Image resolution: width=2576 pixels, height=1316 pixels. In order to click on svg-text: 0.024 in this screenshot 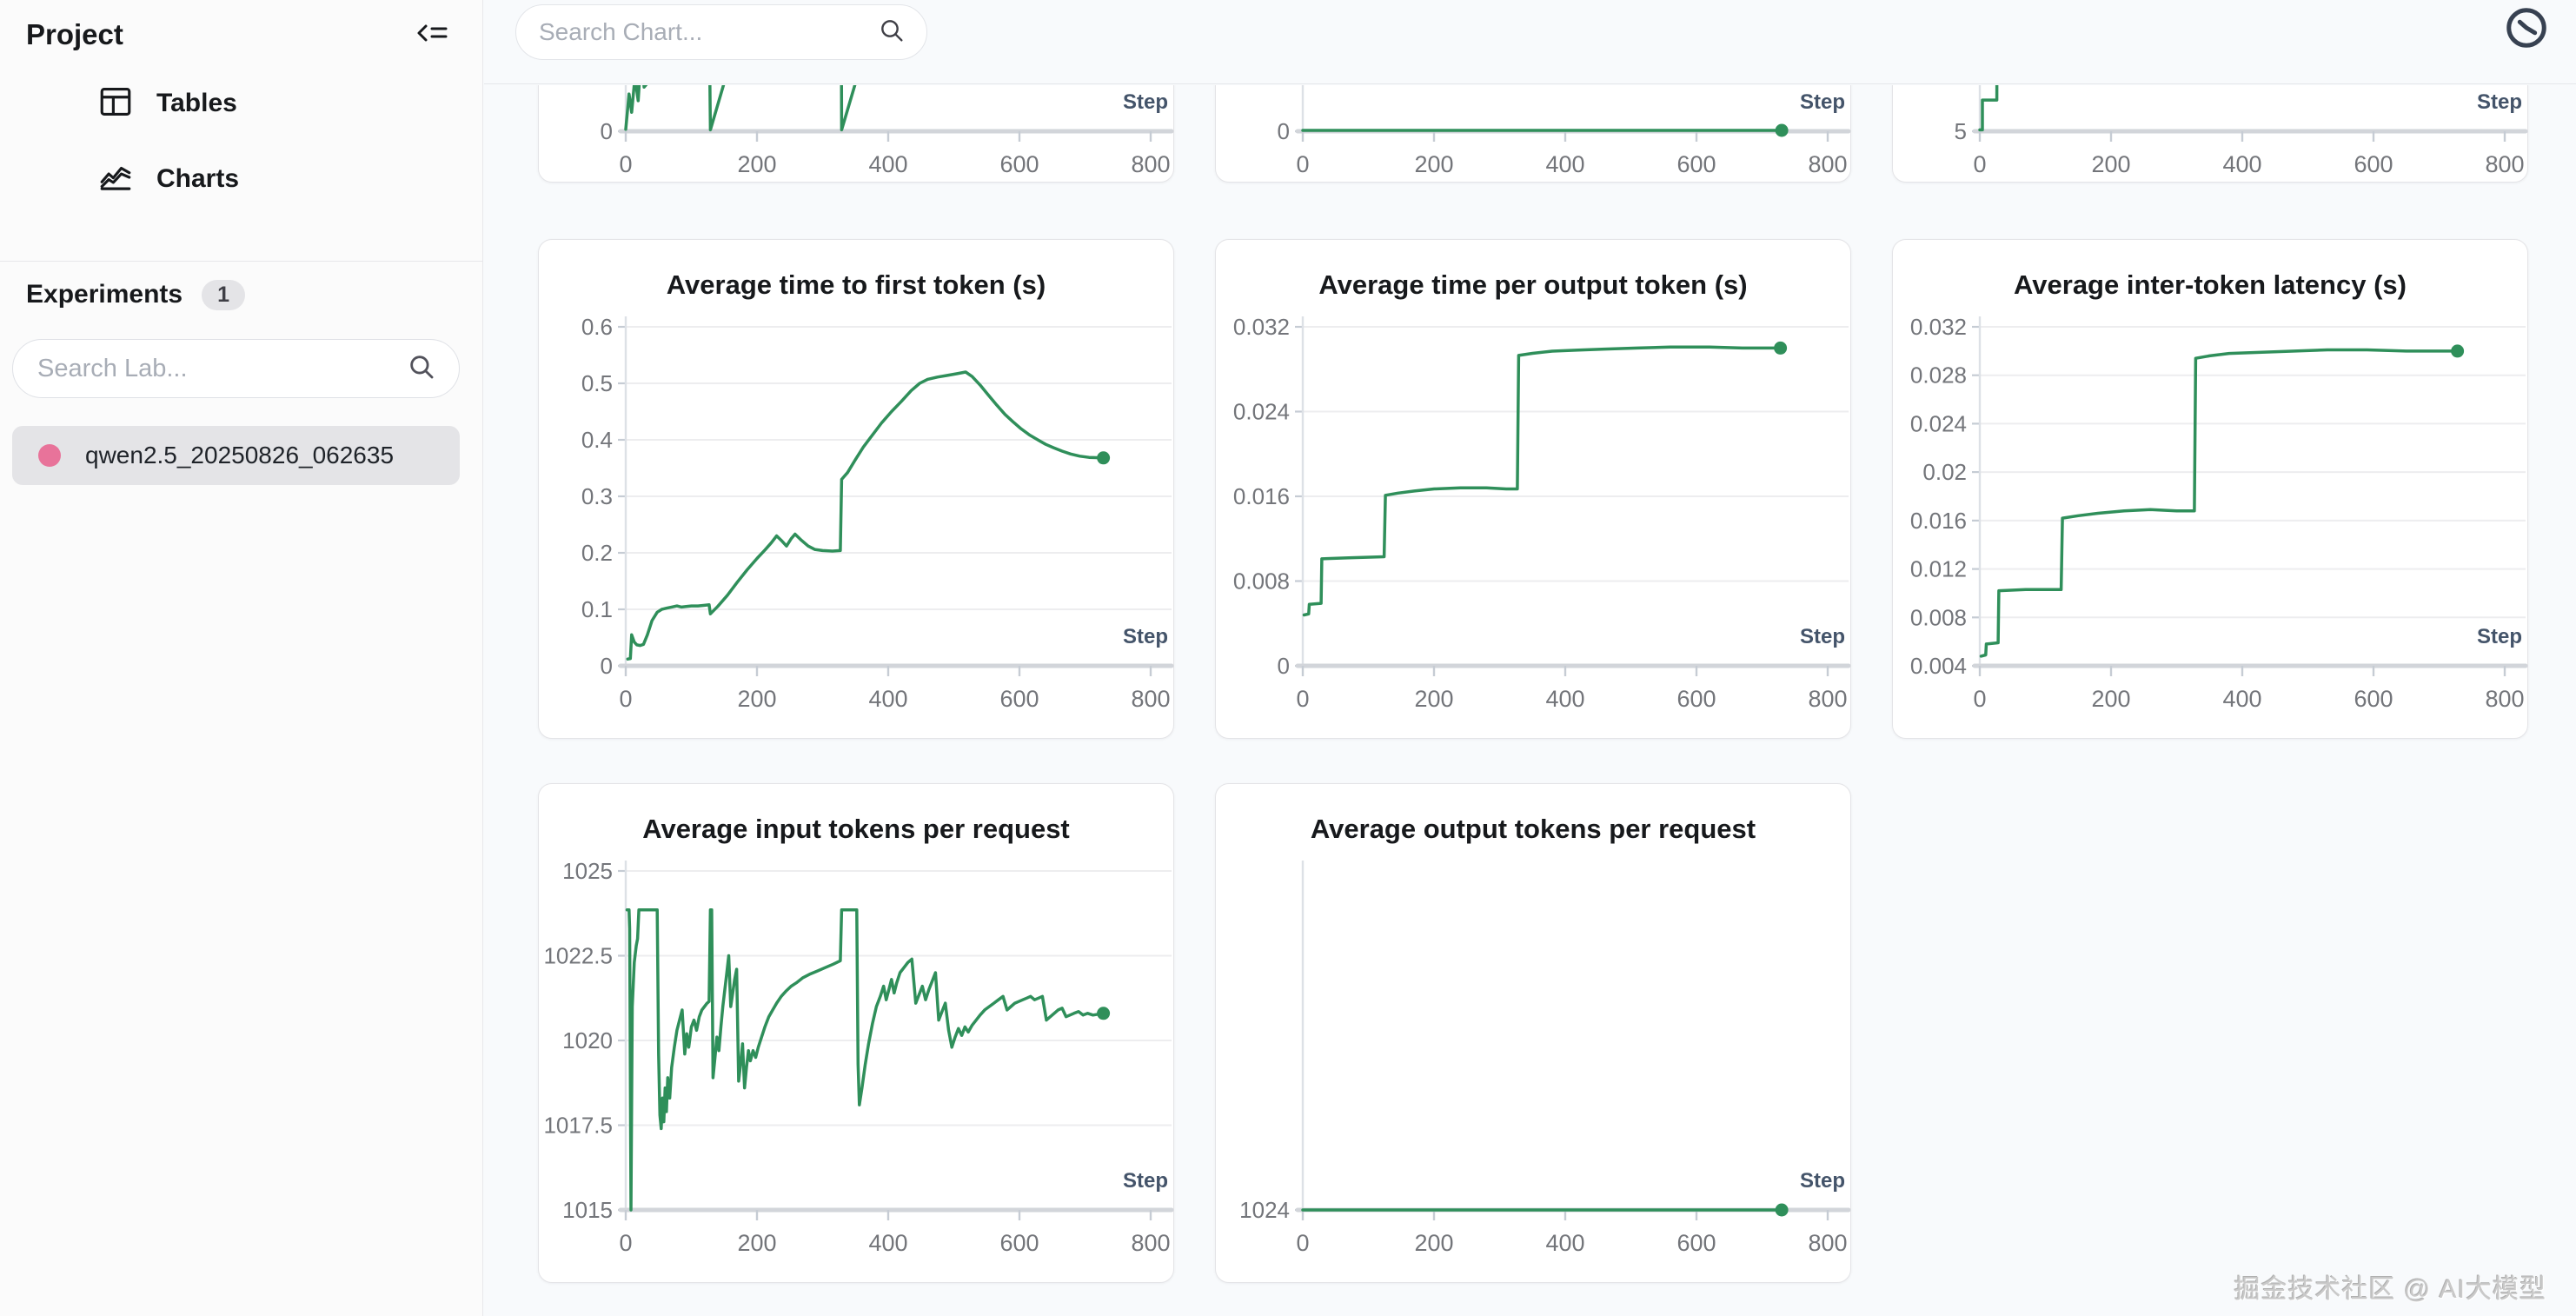, I will do `click(1938, 423)`.